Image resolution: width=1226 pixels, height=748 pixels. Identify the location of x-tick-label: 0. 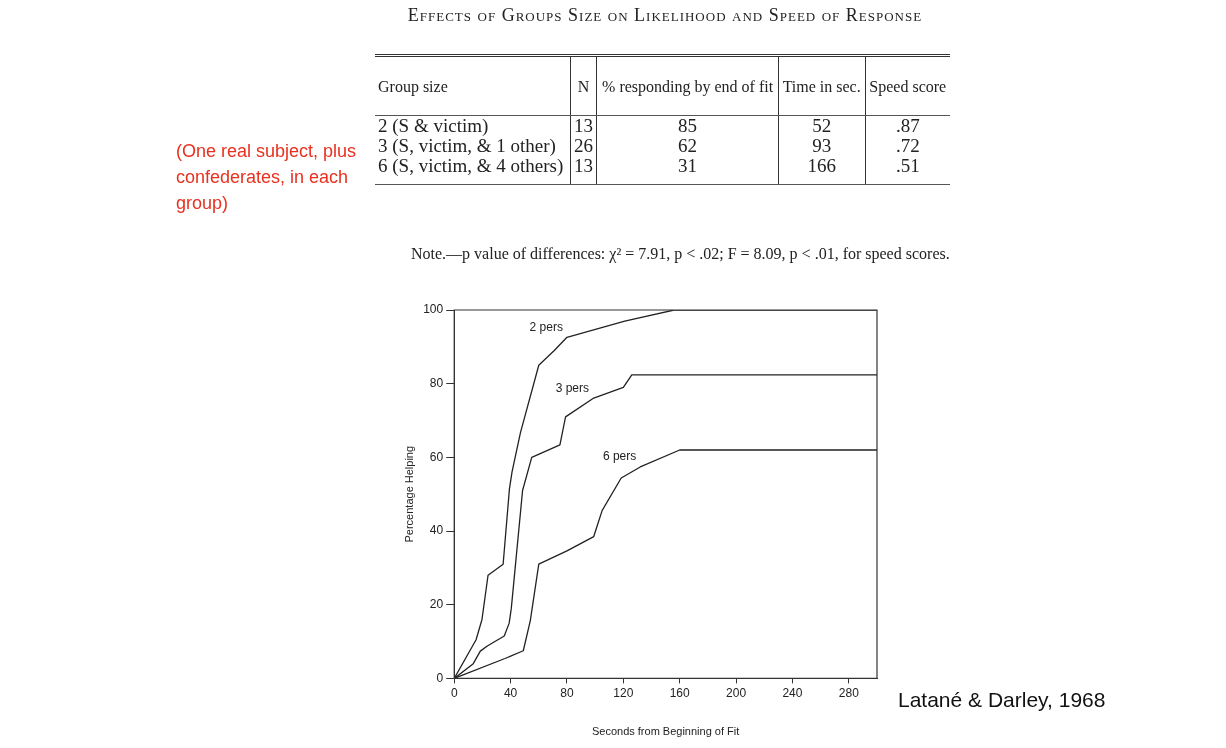
(454, 692).